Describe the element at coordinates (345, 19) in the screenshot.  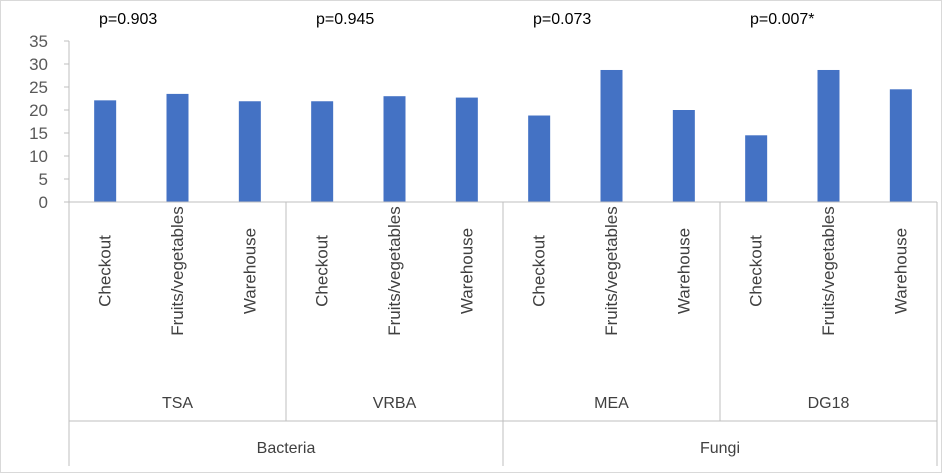
I see `p-value-label: p=0.945` at that location.